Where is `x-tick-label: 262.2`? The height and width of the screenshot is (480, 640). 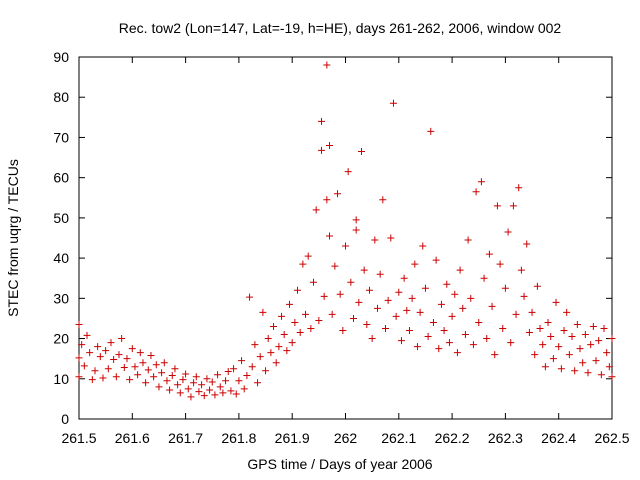 x-tick-label: 262.2 is located at coordinates (452, 438).